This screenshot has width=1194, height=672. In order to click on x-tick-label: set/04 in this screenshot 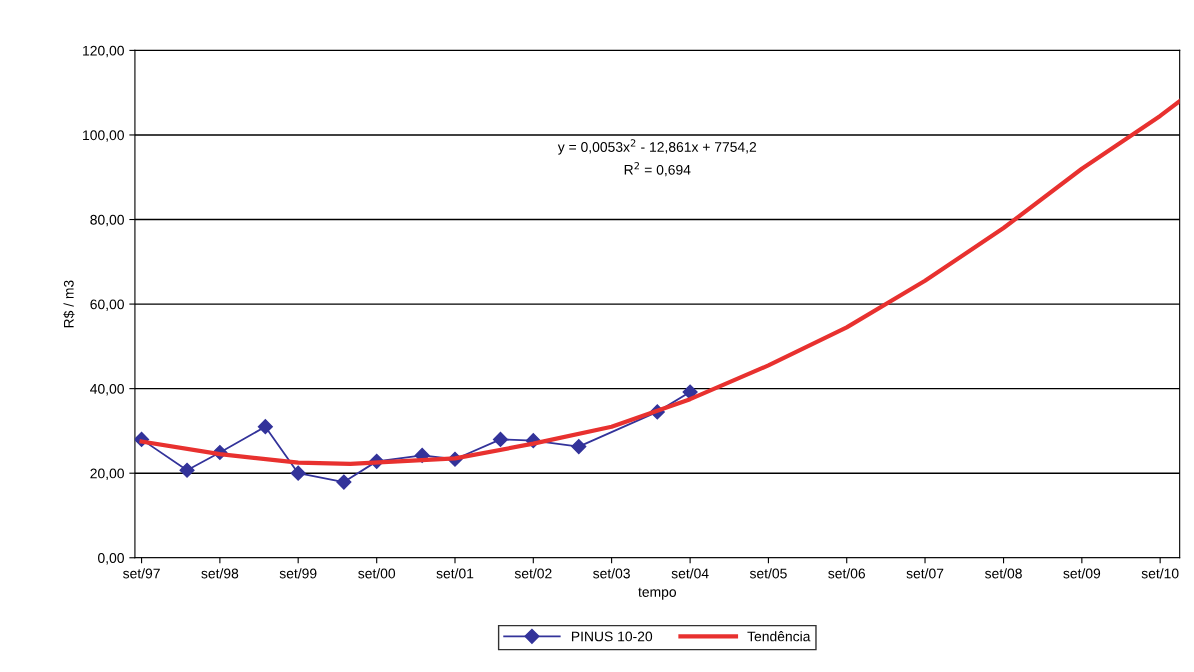, I will do `click(690, 573)`.